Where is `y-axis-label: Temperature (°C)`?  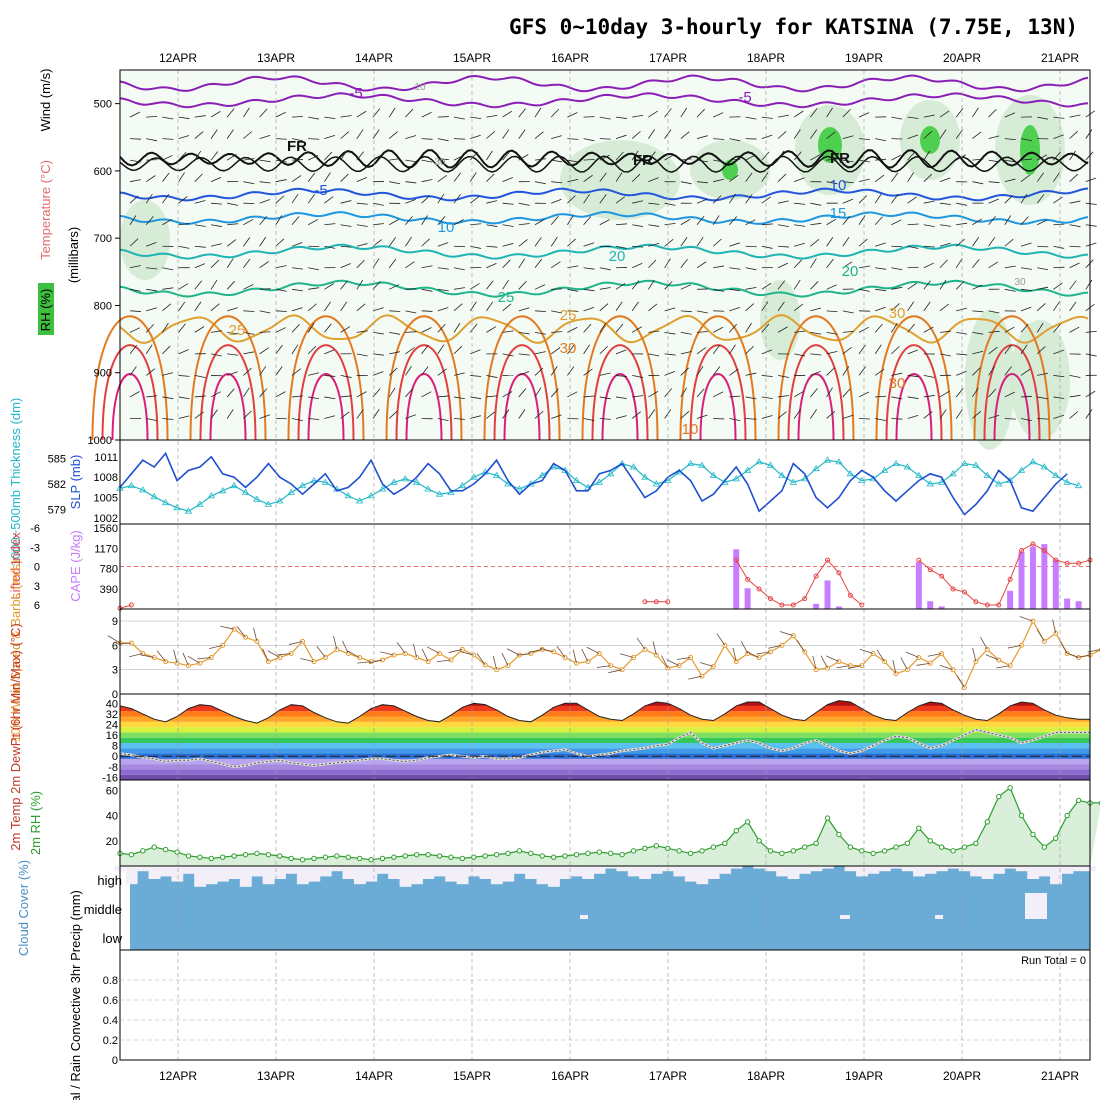 y-axis-label: Temperature (°C) is located at coordinates (45, 210).